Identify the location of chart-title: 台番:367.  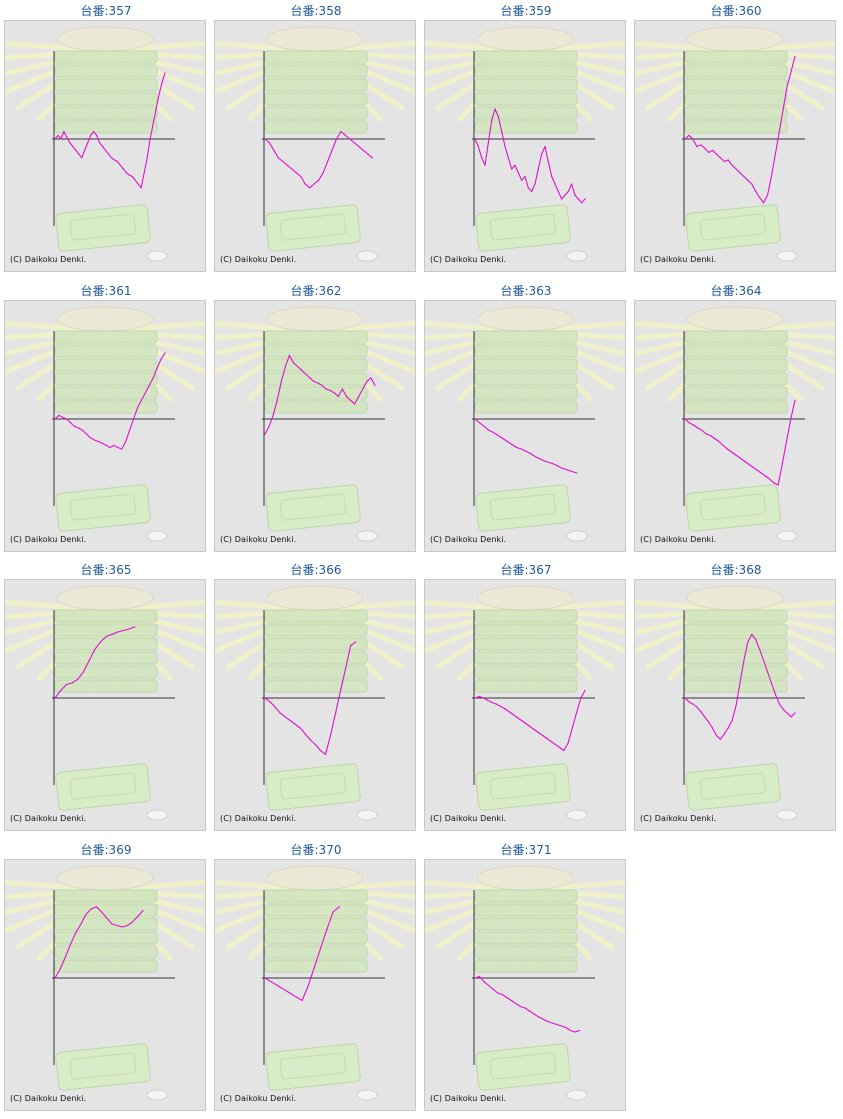
(526, 570).